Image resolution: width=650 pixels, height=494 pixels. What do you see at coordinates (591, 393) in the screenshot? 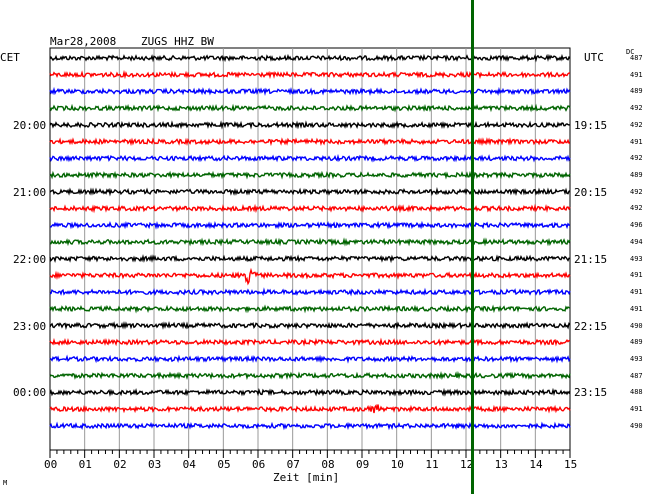
I see `right-time-label: 23:15` at bounding box center [591, 393].